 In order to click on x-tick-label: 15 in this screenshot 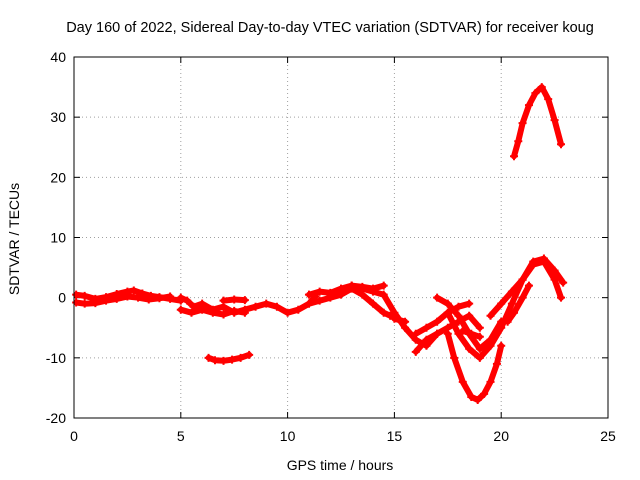, I will do `click(395, 436)`.